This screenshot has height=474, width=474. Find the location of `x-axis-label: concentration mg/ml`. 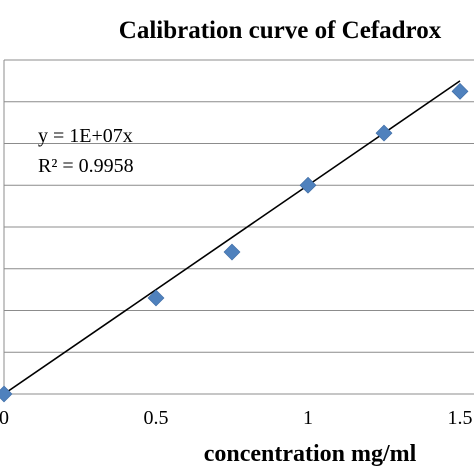

x-axis-label: concentration mg/ml is located at coordinates (310, 454).